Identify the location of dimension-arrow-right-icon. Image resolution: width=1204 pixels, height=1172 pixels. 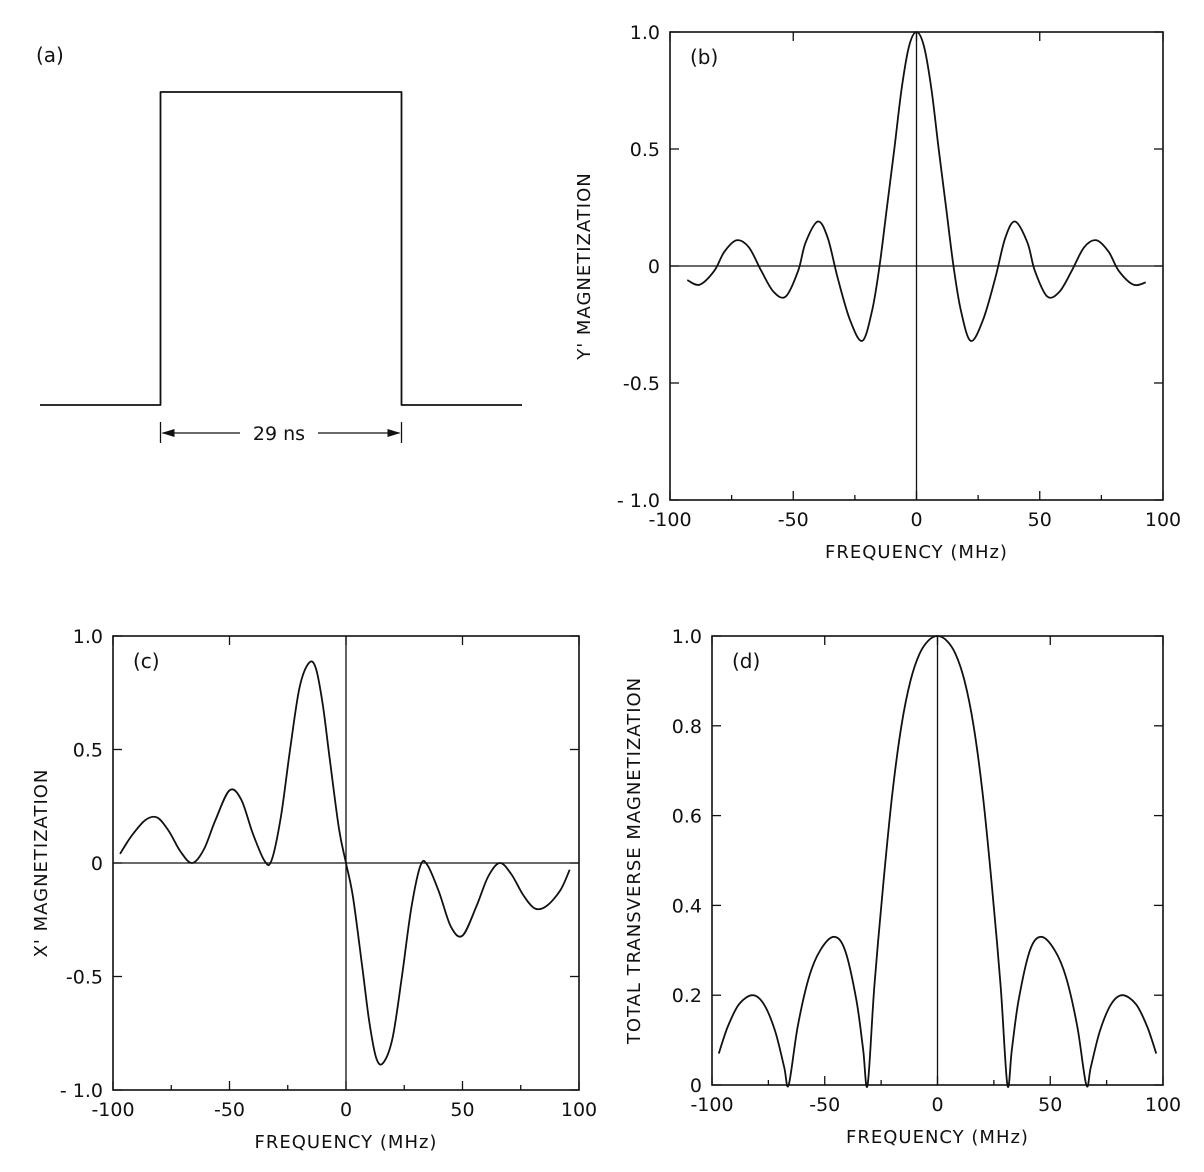
(394, 433).